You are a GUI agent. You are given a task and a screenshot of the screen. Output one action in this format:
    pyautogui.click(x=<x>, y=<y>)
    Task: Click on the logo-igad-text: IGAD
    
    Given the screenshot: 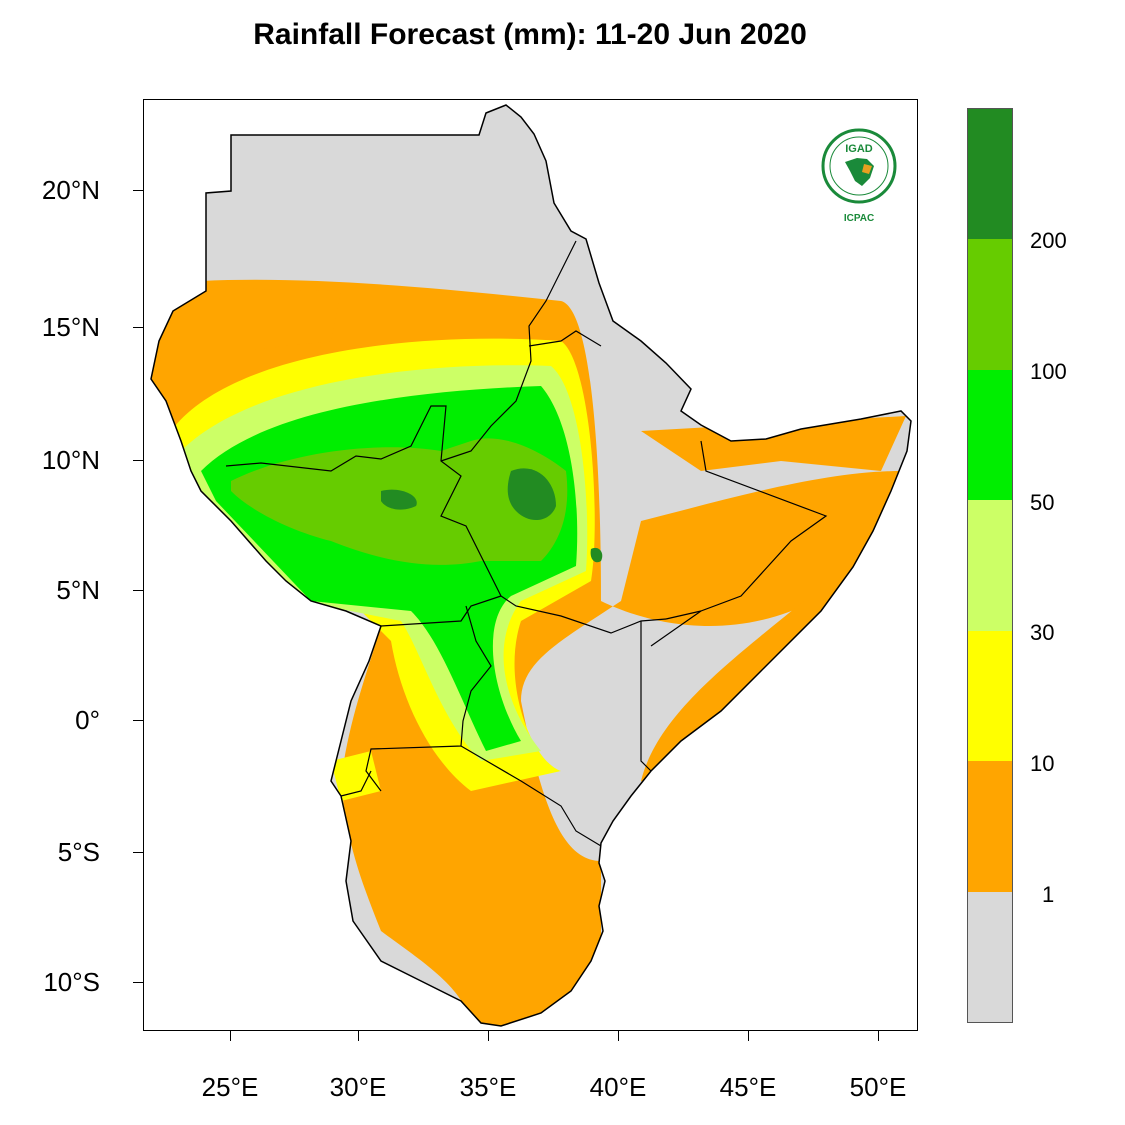 What is the action you would take?
    pyautogui.click(x=859, y=149)
    